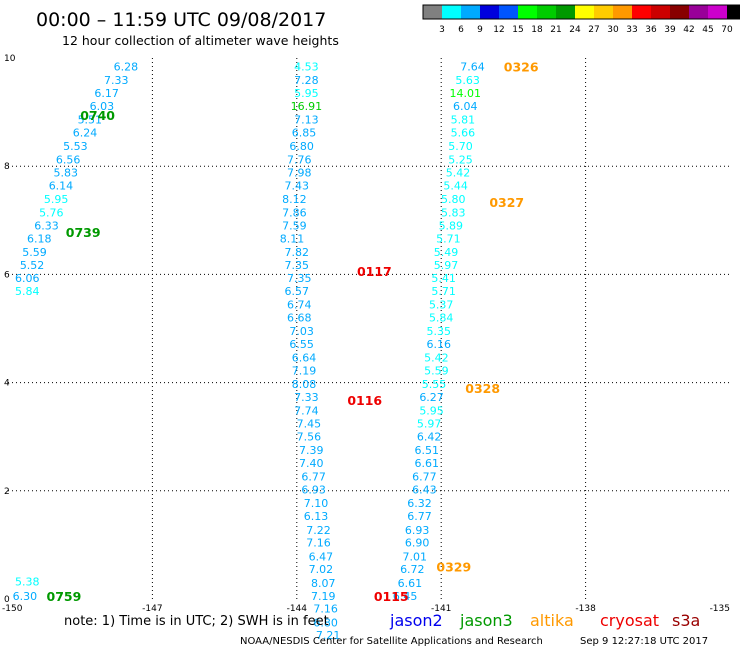 This screenshot has width=740, height=650. I want to click on wave-height-label: 8.11, so click(292, 239).